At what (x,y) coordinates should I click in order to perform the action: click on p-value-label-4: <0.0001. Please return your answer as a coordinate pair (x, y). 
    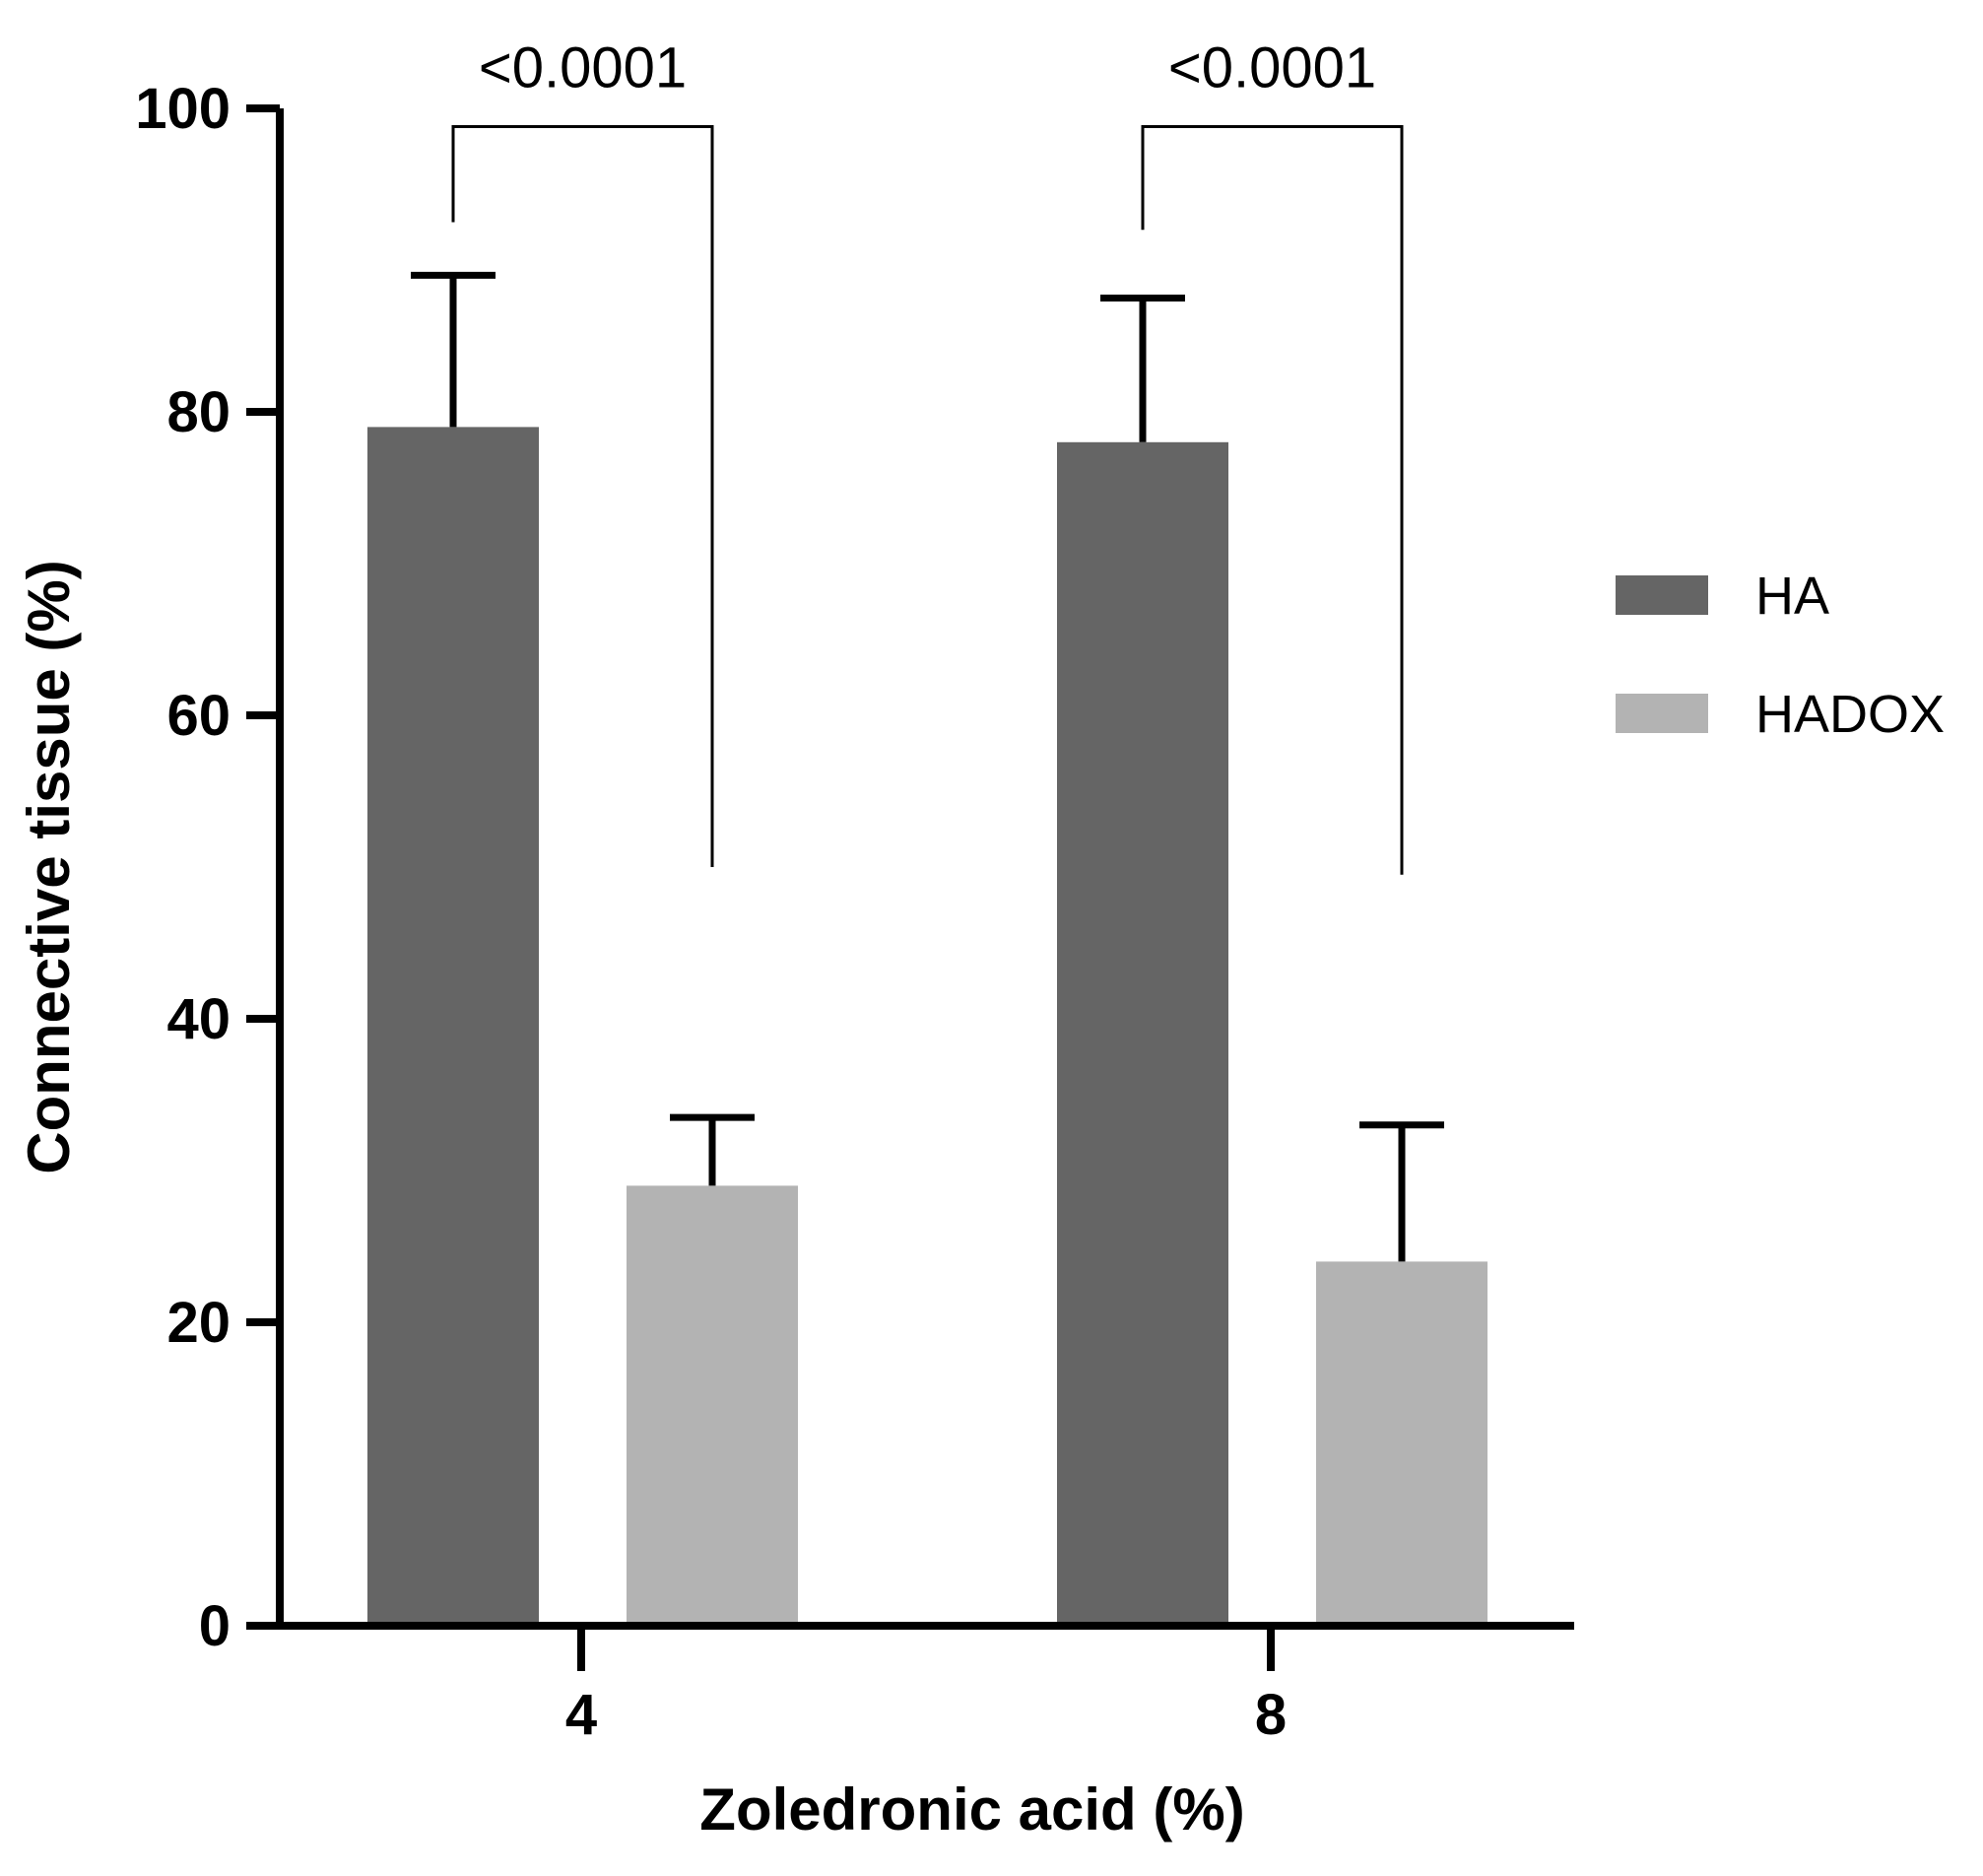
    Looking at the image, I should click on (583, 67).